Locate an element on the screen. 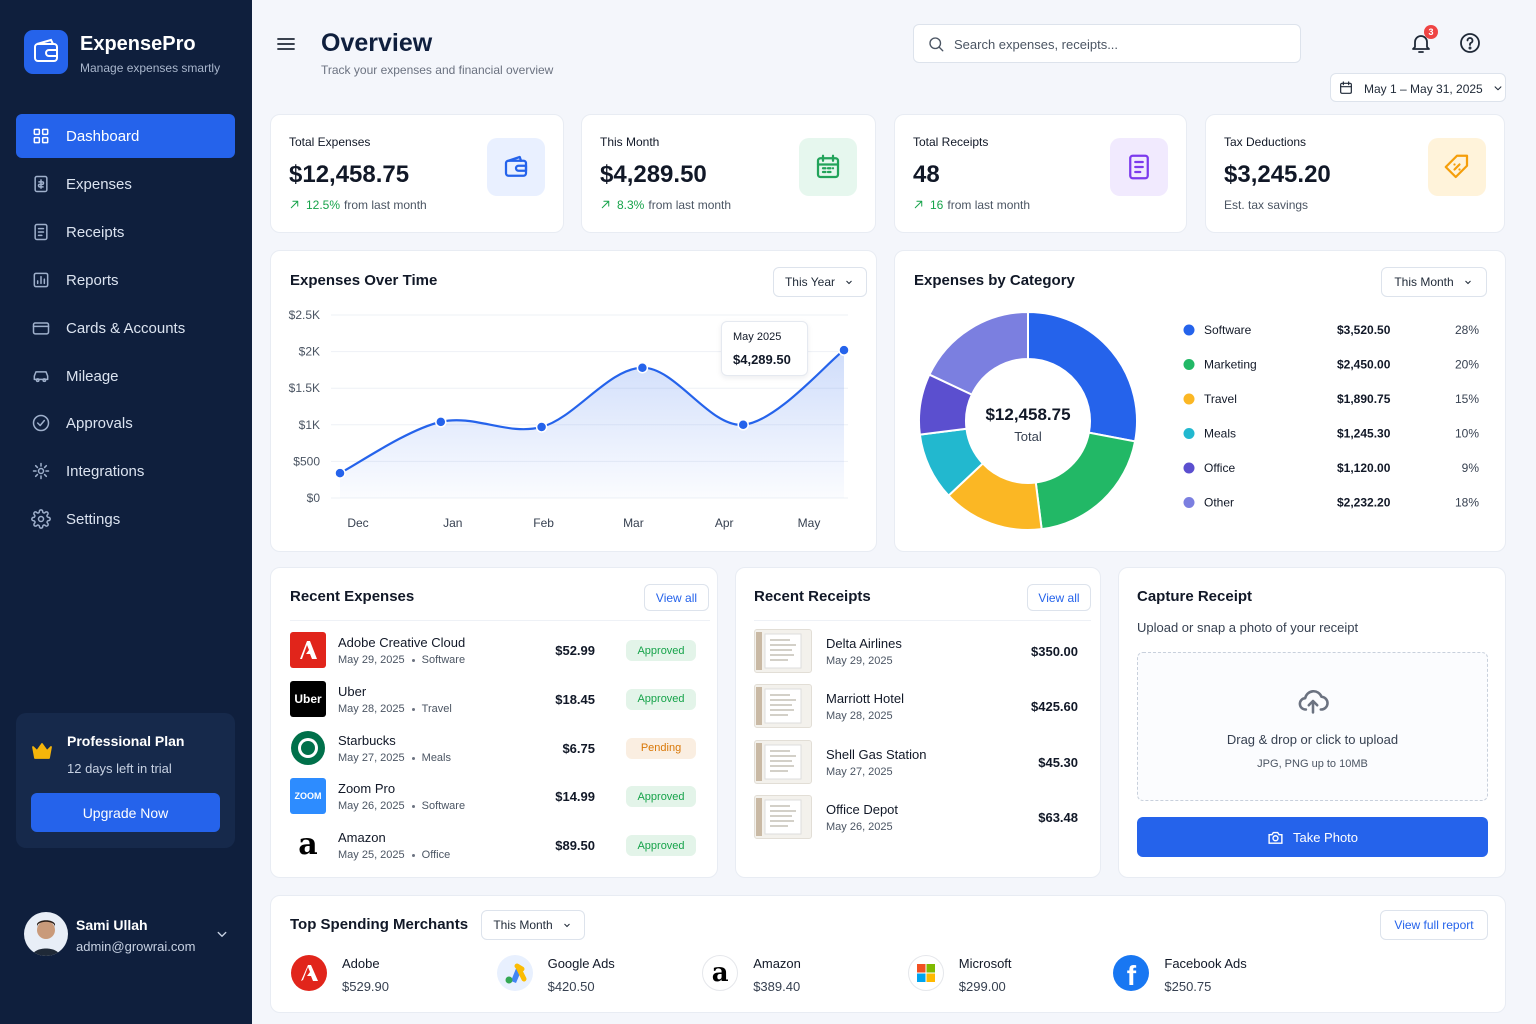  nav-item: Integrations is located at coordinates (125, 471).